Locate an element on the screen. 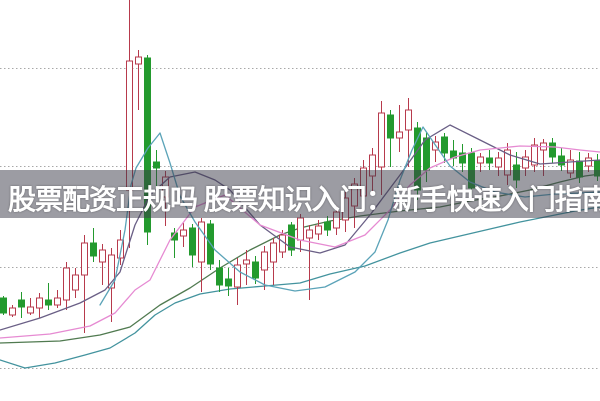 The width and height of the screenshot is (600, 401). title-overlay-banner: 股票配资正规吗 股票知识入门：新手快速入门指南 is located at coordinates (300, 194).